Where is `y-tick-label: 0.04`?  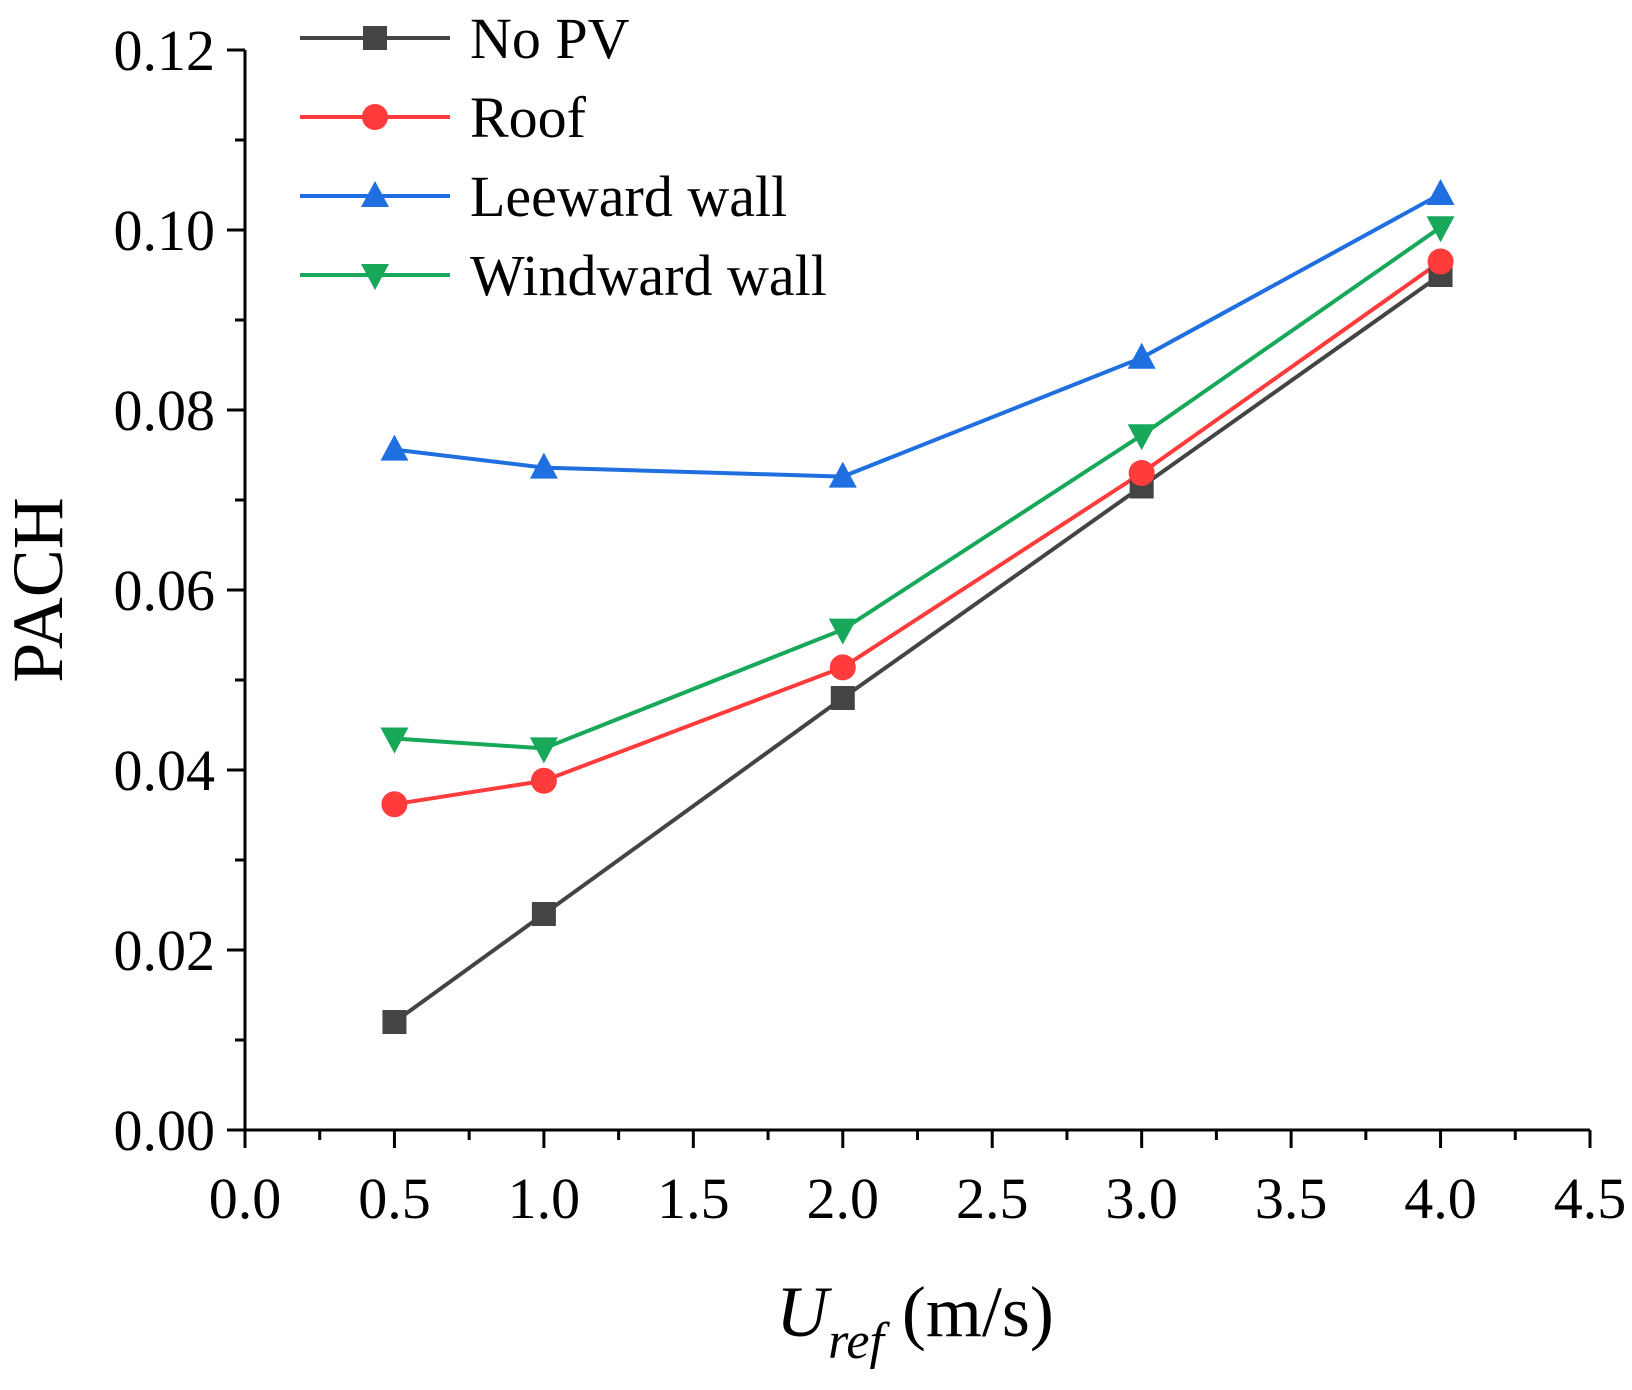 y-tick-label: 0.04 is located at coordinates (165, 770).